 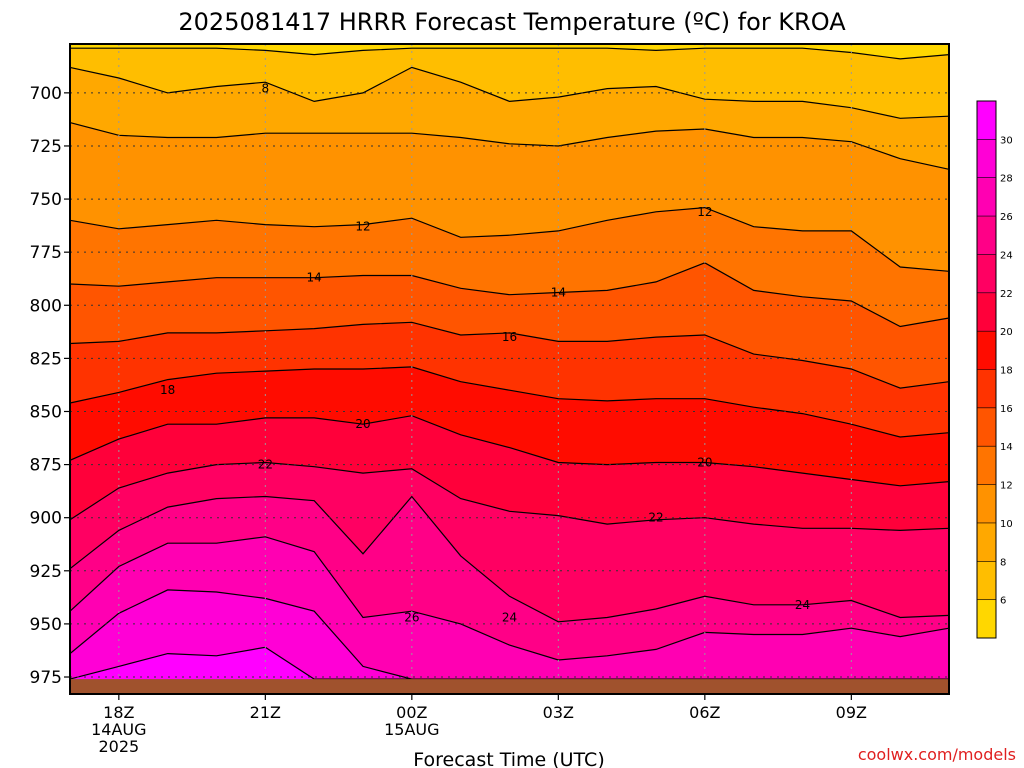 What do you see at coordinates (46, 412) in the screenshot?
I see `y-tick-label: 850` at bounding box center [46, 412].